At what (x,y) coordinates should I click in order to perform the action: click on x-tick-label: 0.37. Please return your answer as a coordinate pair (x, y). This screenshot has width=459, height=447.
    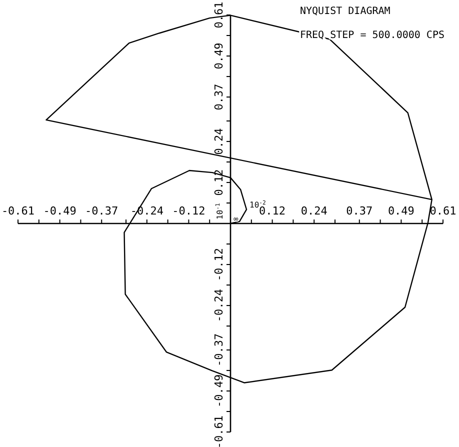
    Looking at the image, I should click on (359, 211).